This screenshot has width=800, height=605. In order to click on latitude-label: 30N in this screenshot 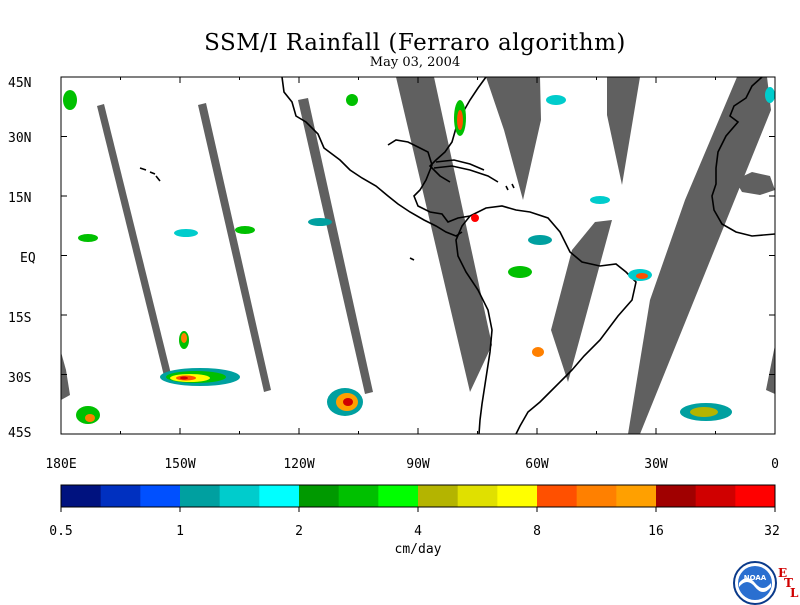, I will do `click(19, 138)`.